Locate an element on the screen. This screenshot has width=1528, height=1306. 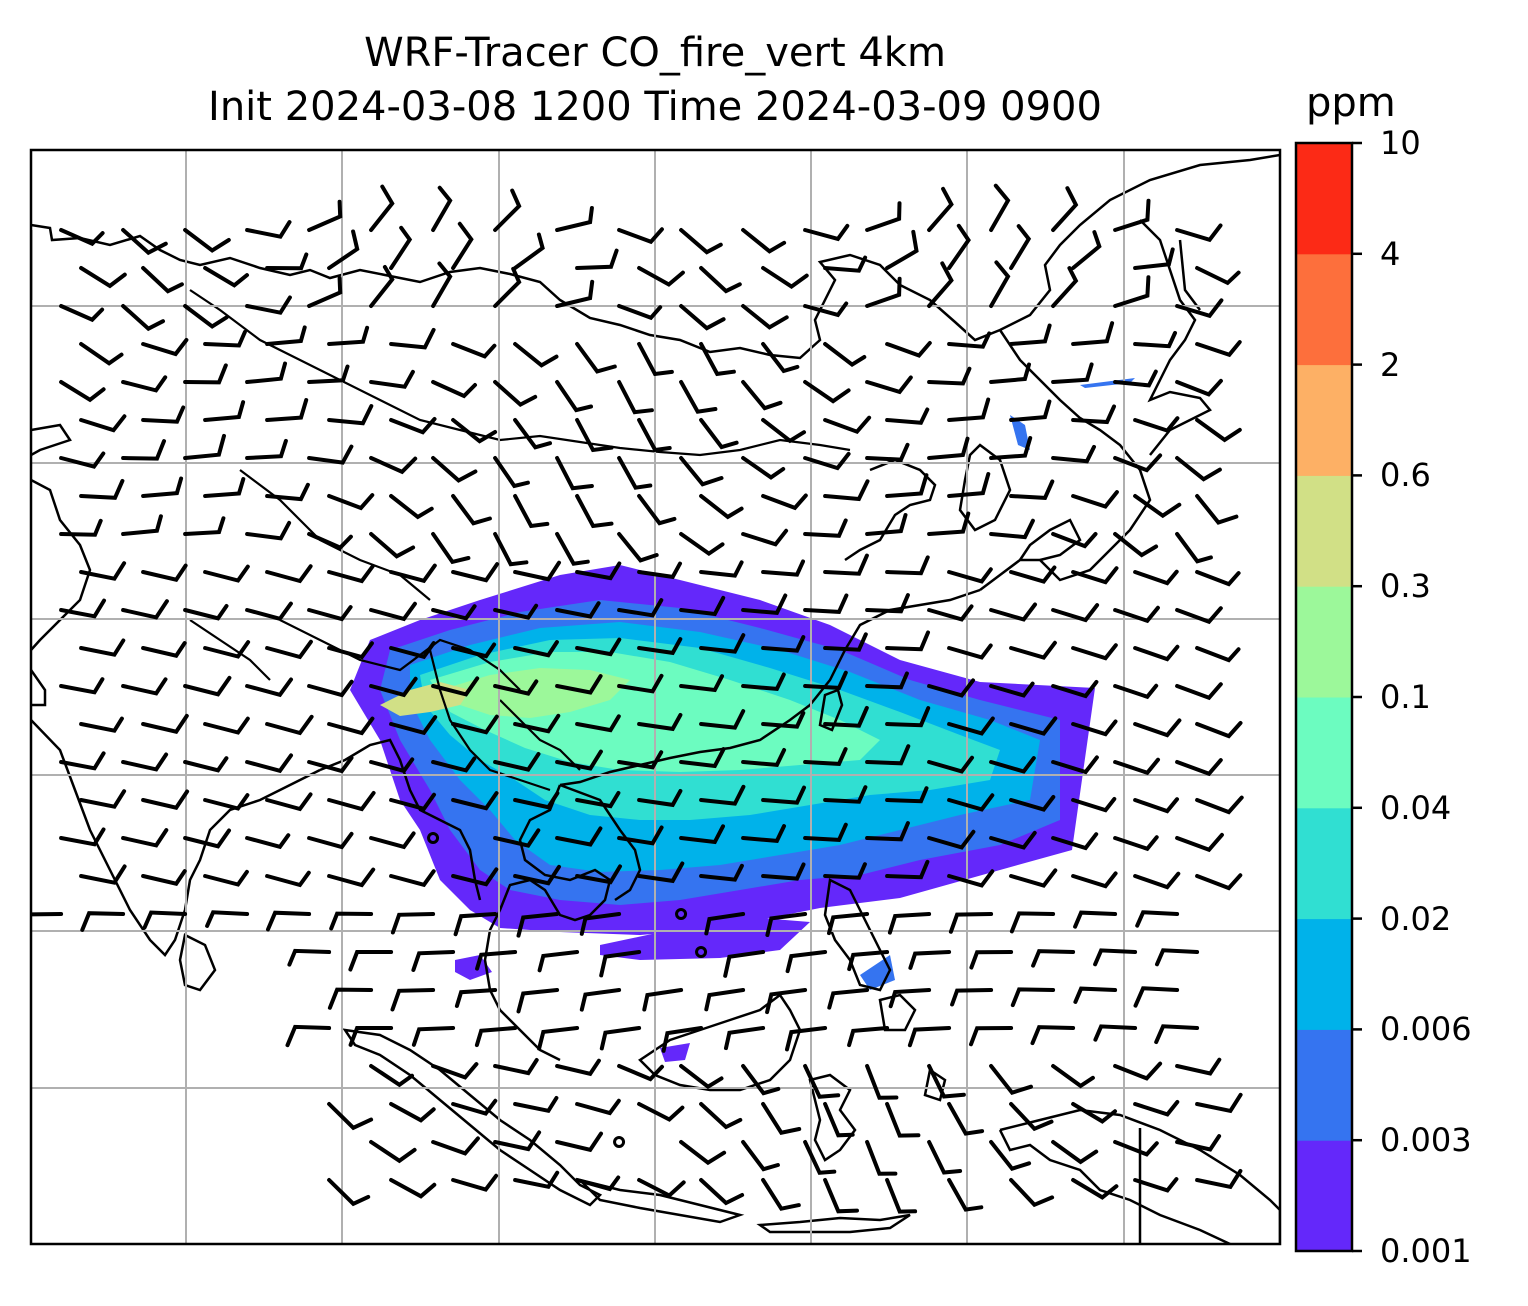
colorbar-tick-label: 0.02 is located at coordinates (1416, 918).